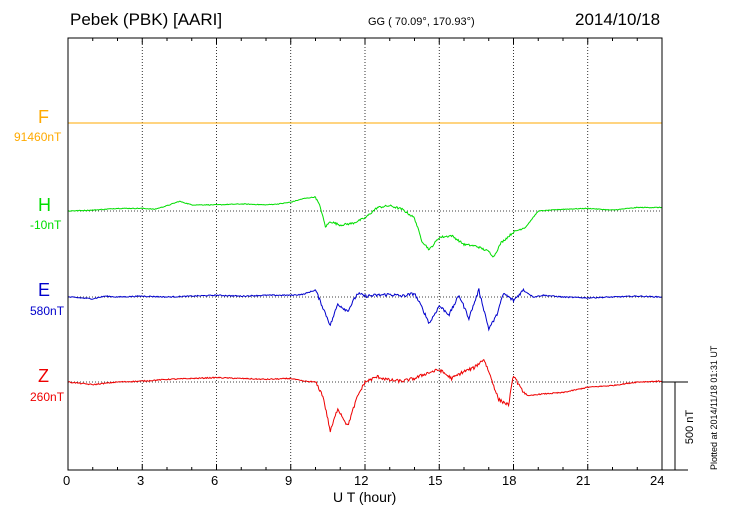  Describe the element at coordinates (679, 426) in the screenshot. I see `scale-bar: 500 nT` at that location.